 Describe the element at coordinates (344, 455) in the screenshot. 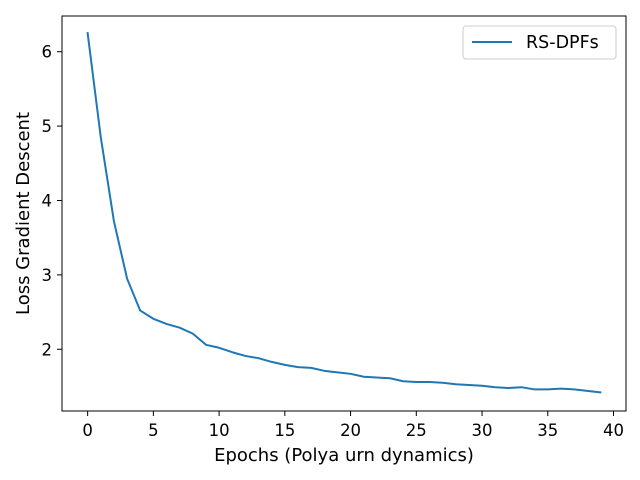

I see `x-axis-label: Epochs (Polya urn dynamics)` at that location.